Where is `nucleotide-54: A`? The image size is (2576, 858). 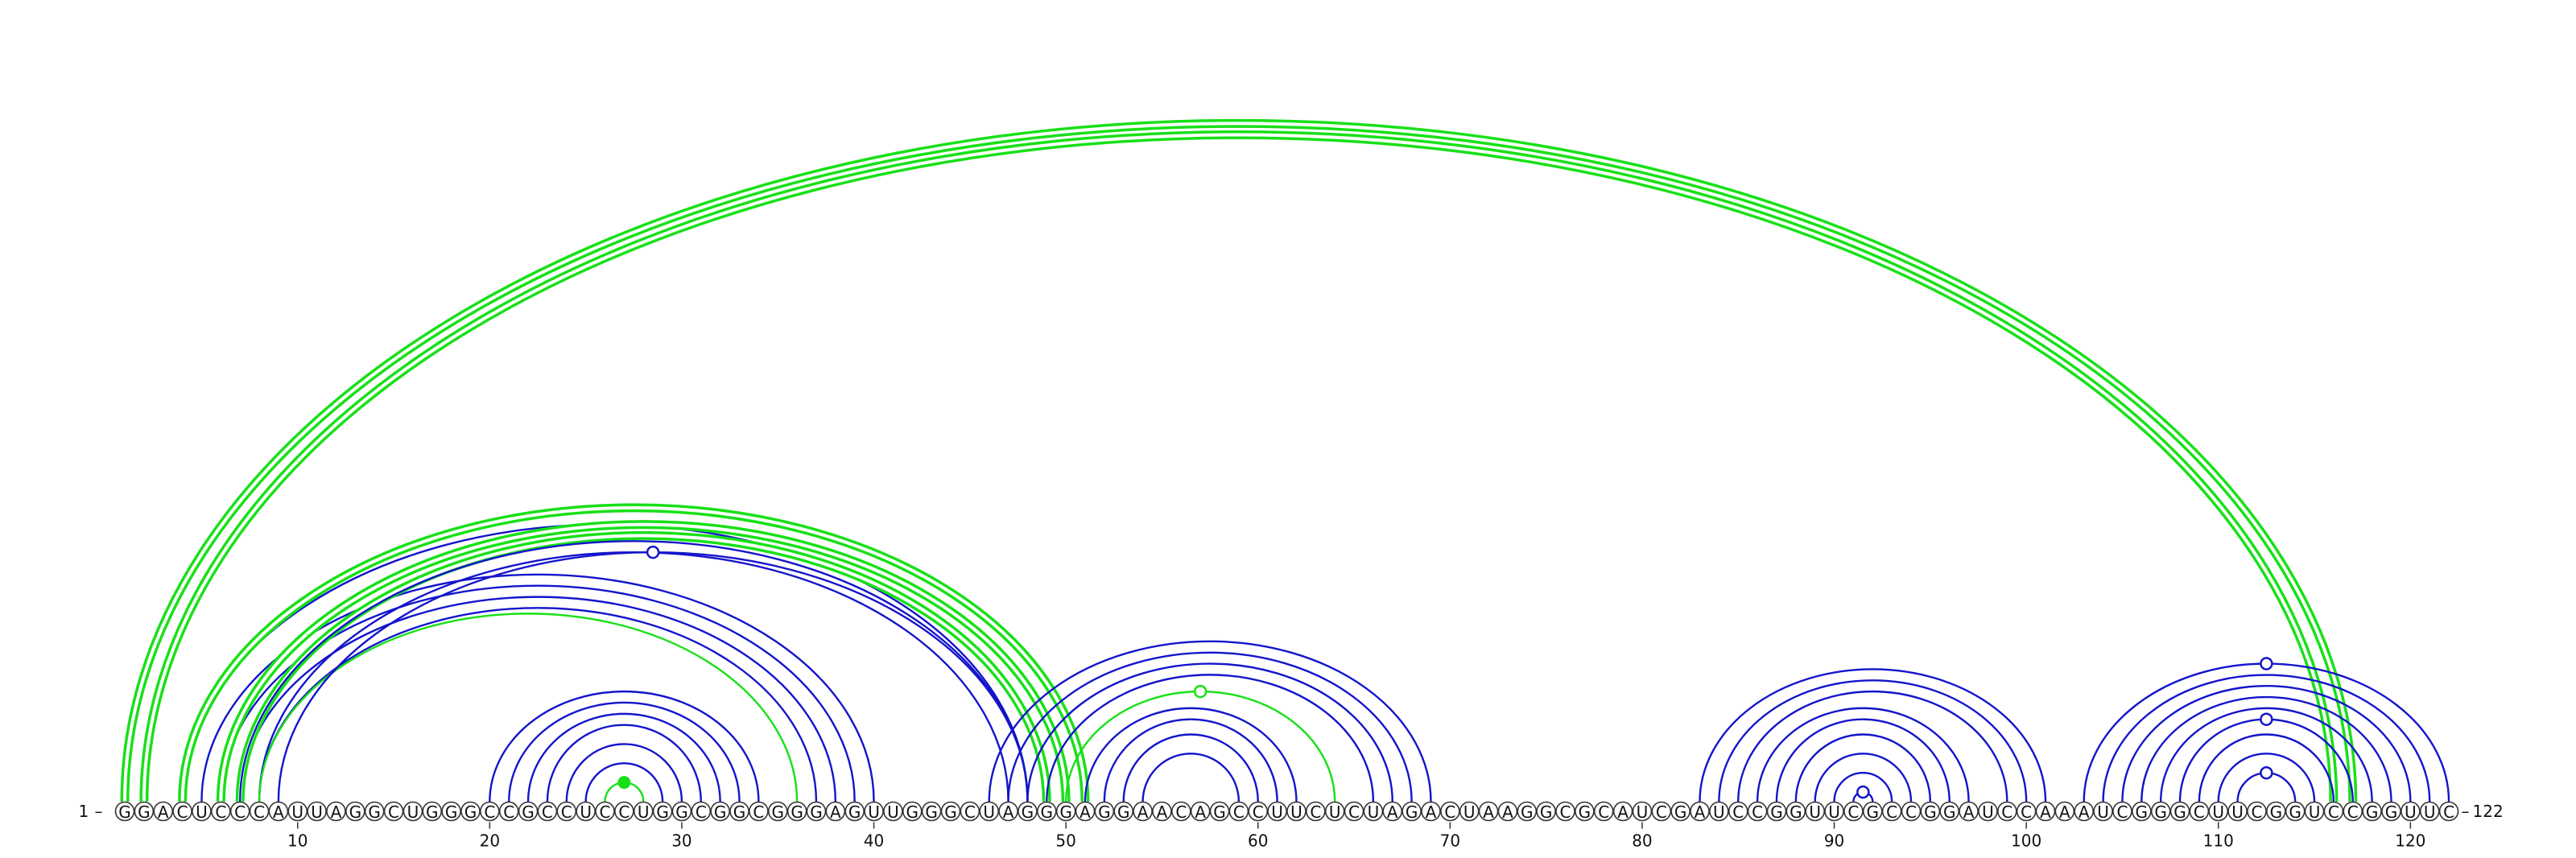 nucleotide-54: A is located at coordinates (1143, 812).